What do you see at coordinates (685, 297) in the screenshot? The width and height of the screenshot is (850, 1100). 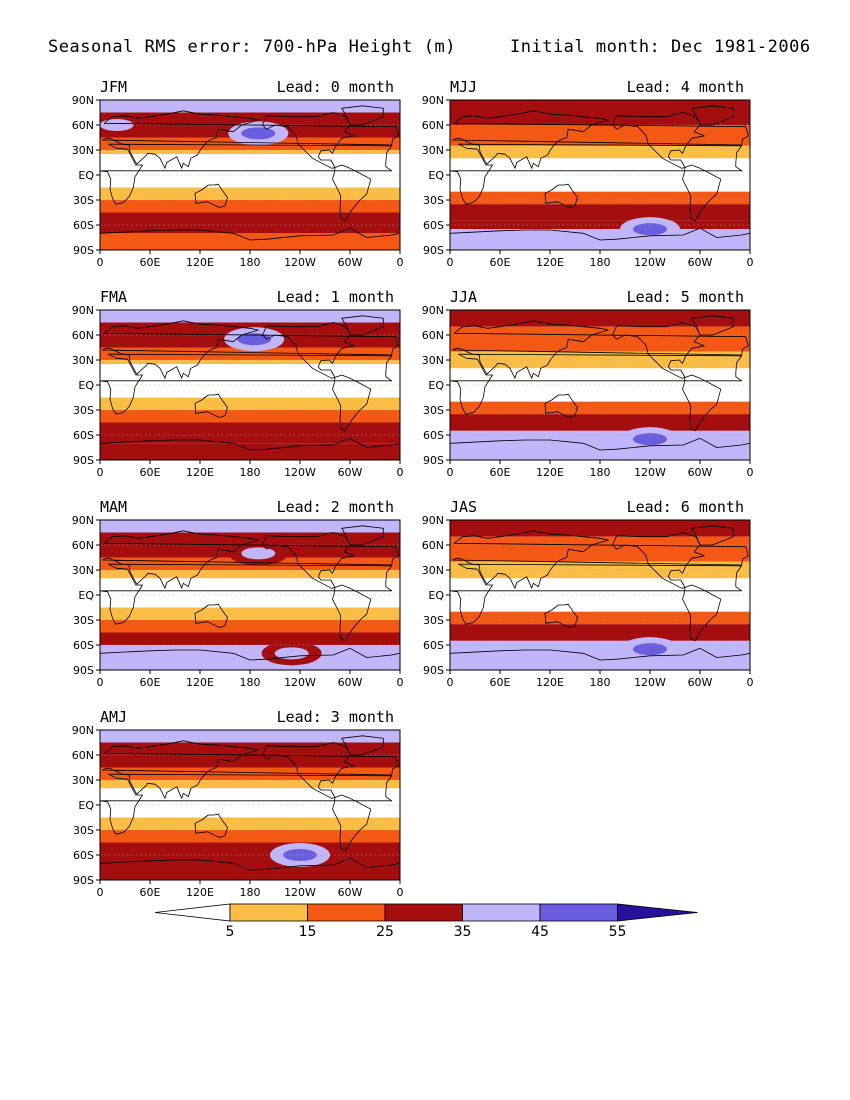 I see `lead-label: Lead: 5 month` at bounding box center [685, 297].